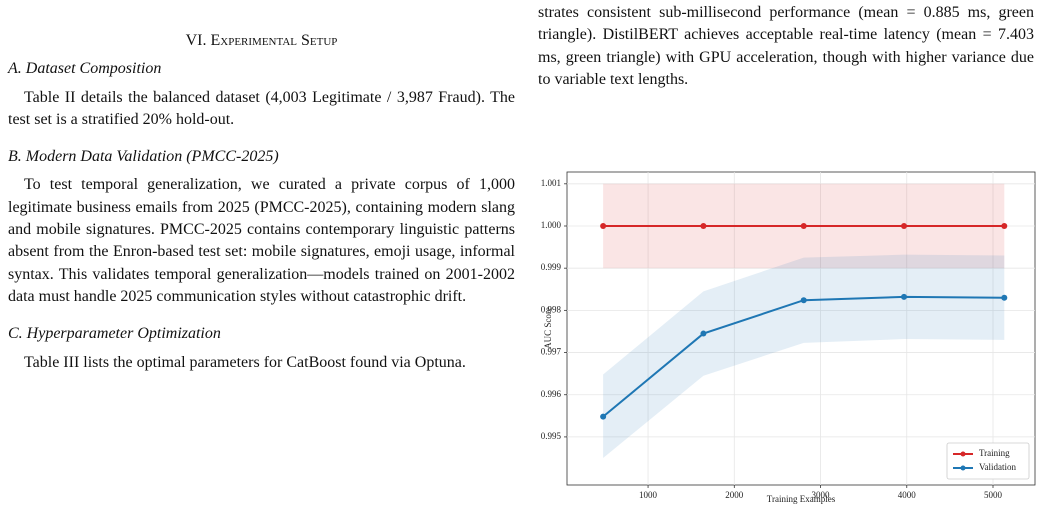 This screenshot has height=513, width=1042. What do you see at coordinates (551, 183) in the screenshot?
I see `y-tick-label: 1.001` at bounding box center [551, 183].